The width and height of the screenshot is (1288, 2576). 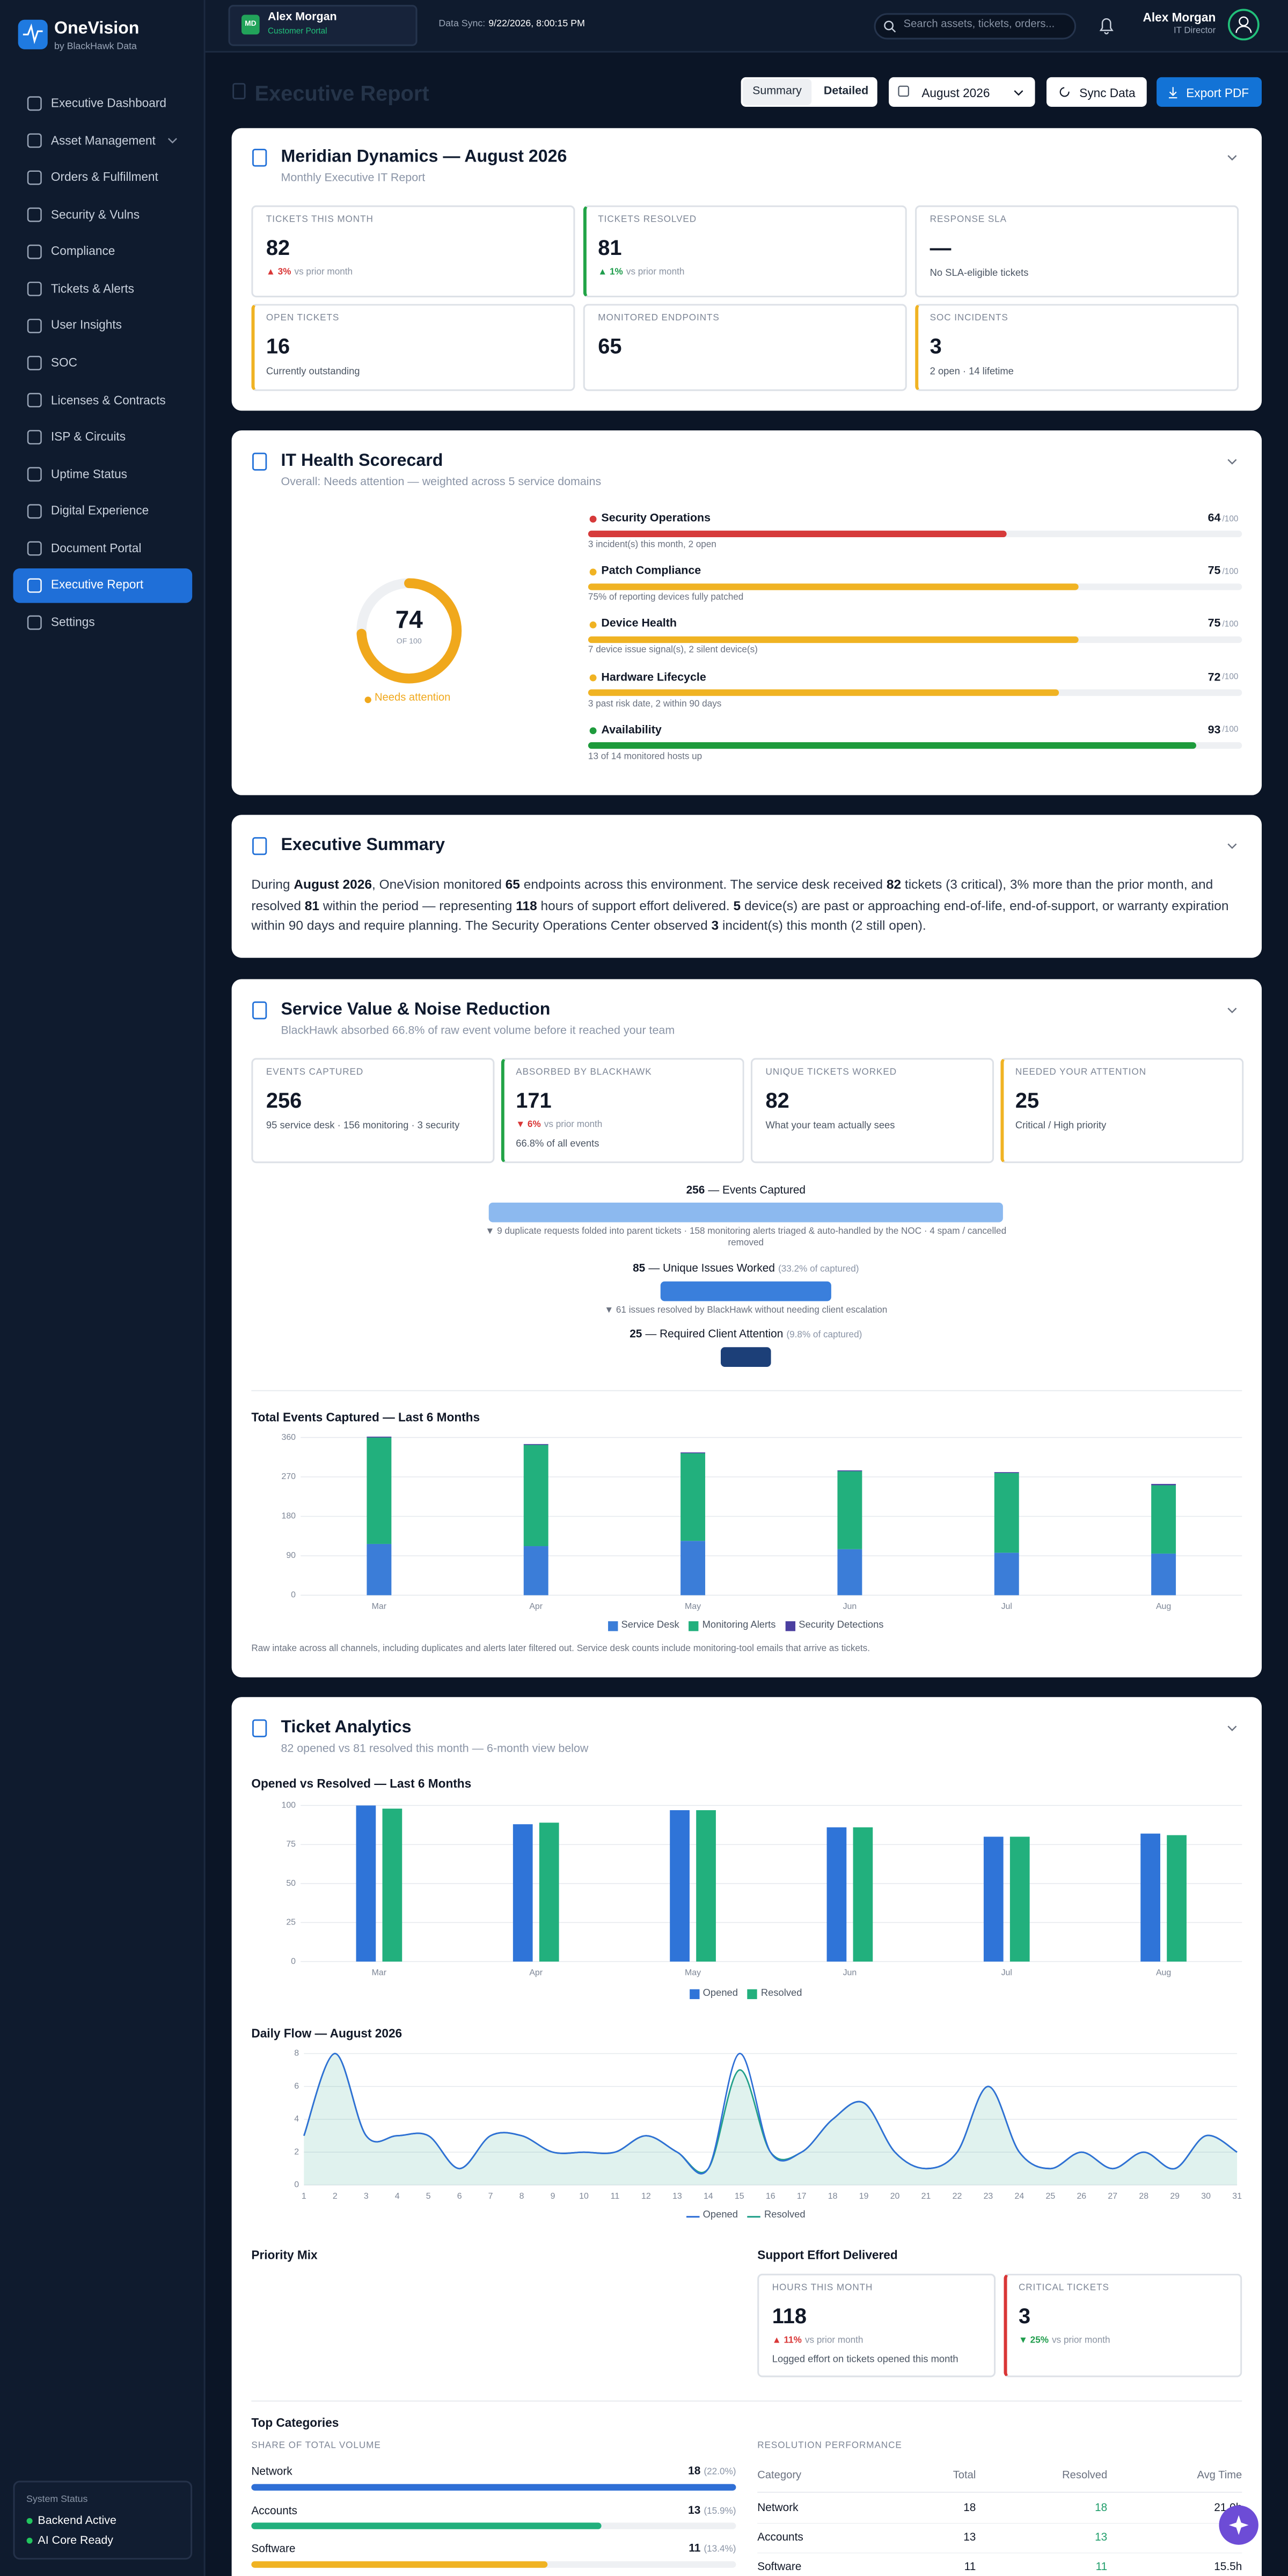 What do you see at coordinates (323, 25) in the screenshot?
I see `account-chip` at bounding box center [323, 25].